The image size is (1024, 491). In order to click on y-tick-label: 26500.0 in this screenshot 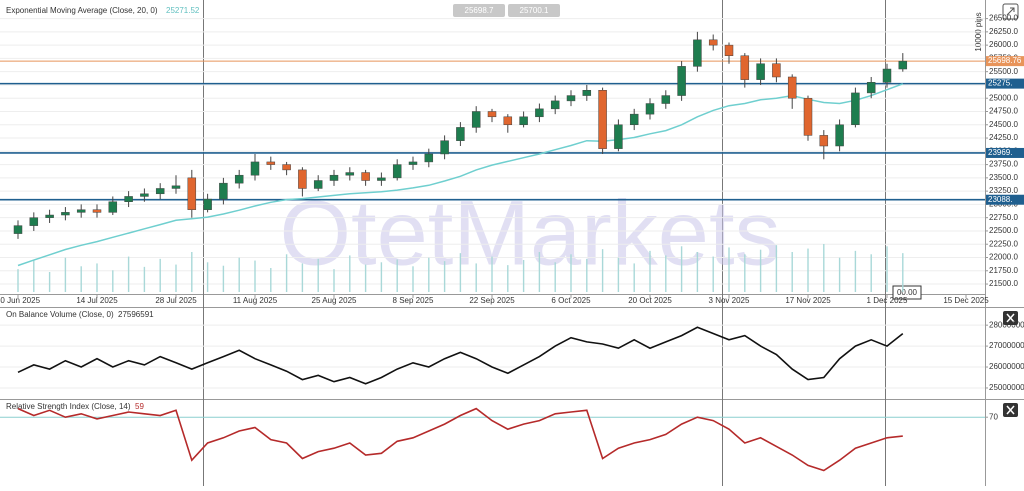, I will do `click(1003, 18)`.